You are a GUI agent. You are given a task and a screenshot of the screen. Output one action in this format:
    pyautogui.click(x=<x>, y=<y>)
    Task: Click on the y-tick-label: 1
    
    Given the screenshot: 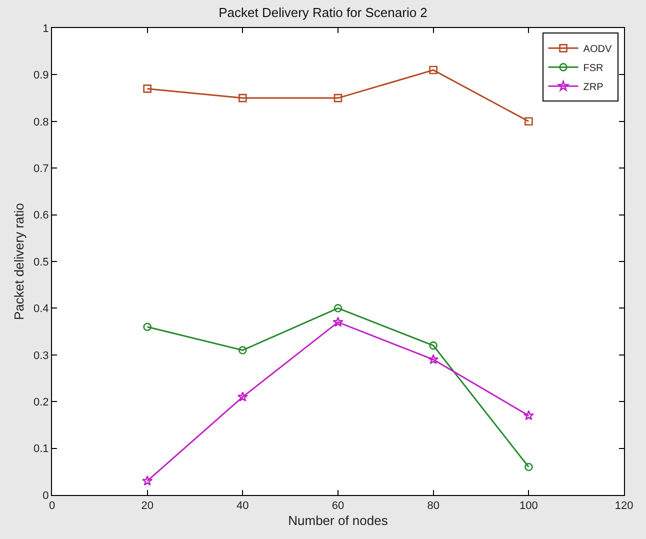 What is the action you would take?
    pyautogui.click(x=45, y=28)
    